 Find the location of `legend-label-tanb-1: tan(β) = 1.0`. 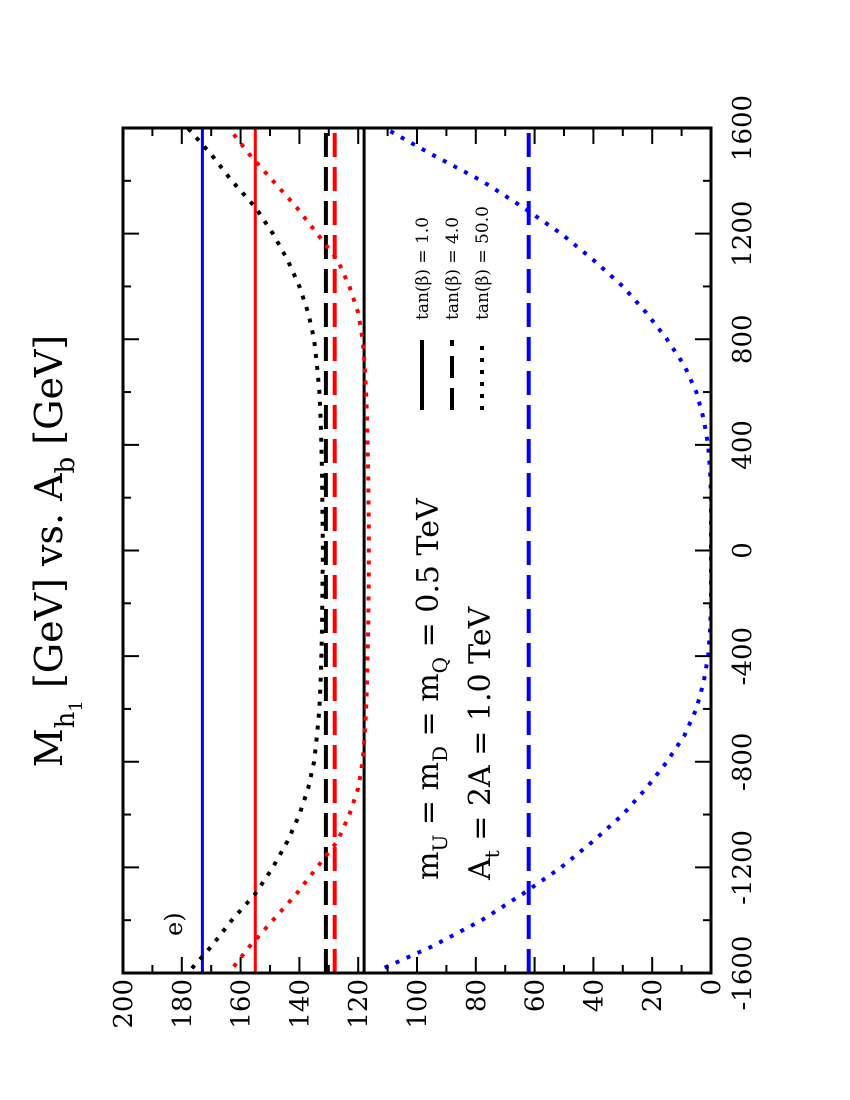

legend-label-tanb-1: tan(β) = 1.0 is located at coordinates (423, 268).